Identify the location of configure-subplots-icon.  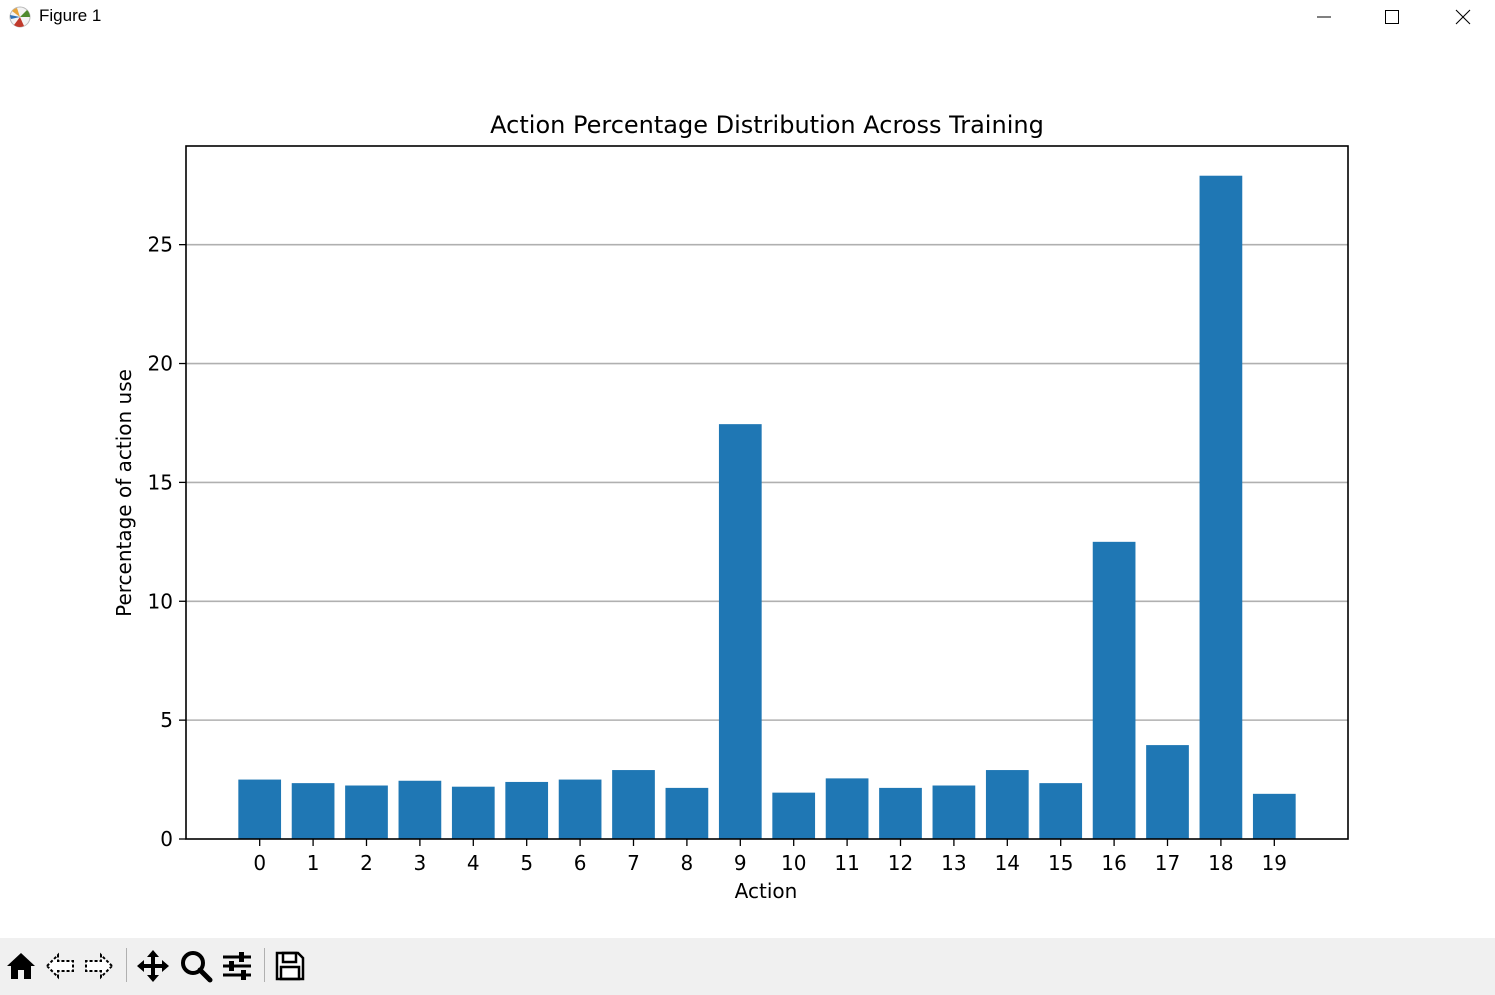
(237, 966).